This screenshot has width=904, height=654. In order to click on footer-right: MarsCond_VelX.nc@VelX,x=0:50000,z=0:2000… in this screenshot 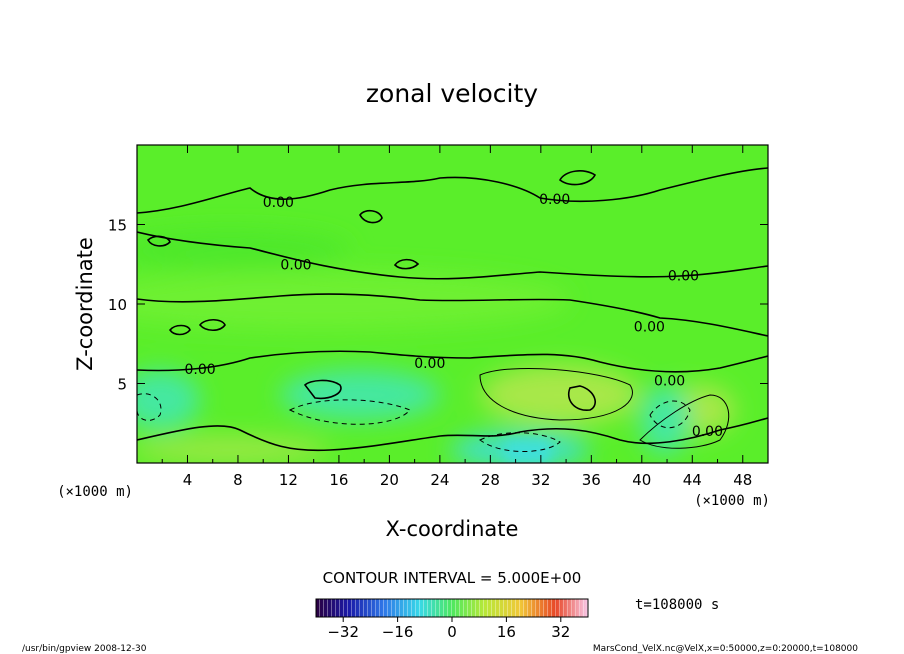, I will do `click(725, 649)`.